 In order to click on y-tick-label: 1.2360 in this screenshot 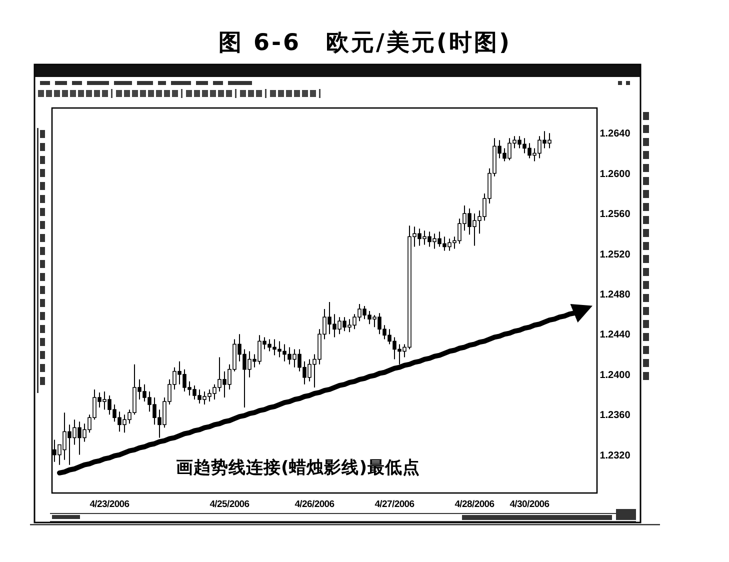, I will do `click(615, 416)`.